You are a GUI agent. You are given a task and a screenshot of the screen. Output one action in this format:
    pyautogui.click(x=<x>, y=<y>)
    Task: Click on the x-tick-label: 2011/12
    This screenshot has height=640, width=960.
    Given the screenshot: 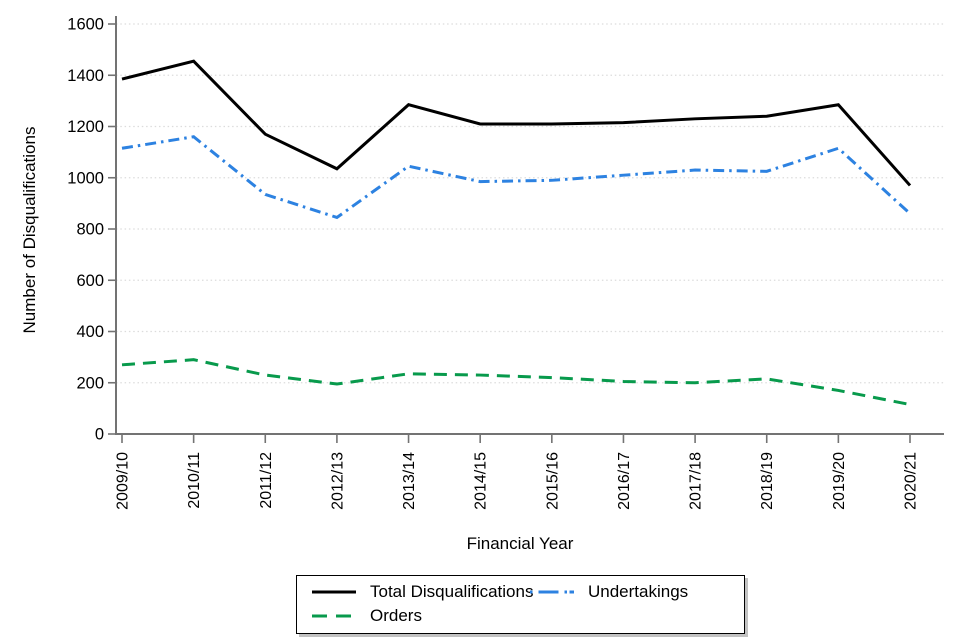 What is the action you would take?
    pyautogui.click(x=266, y=480)
    